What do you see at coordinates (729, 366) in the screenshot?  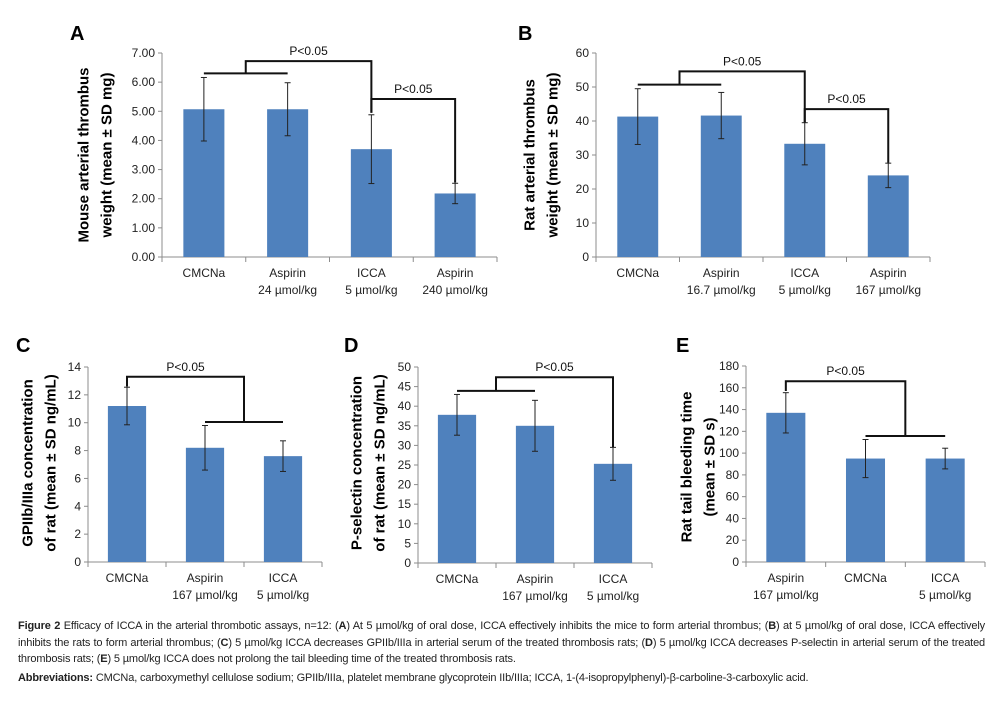 I see `y-tick-label: 180` at bounding box center [729, 366].